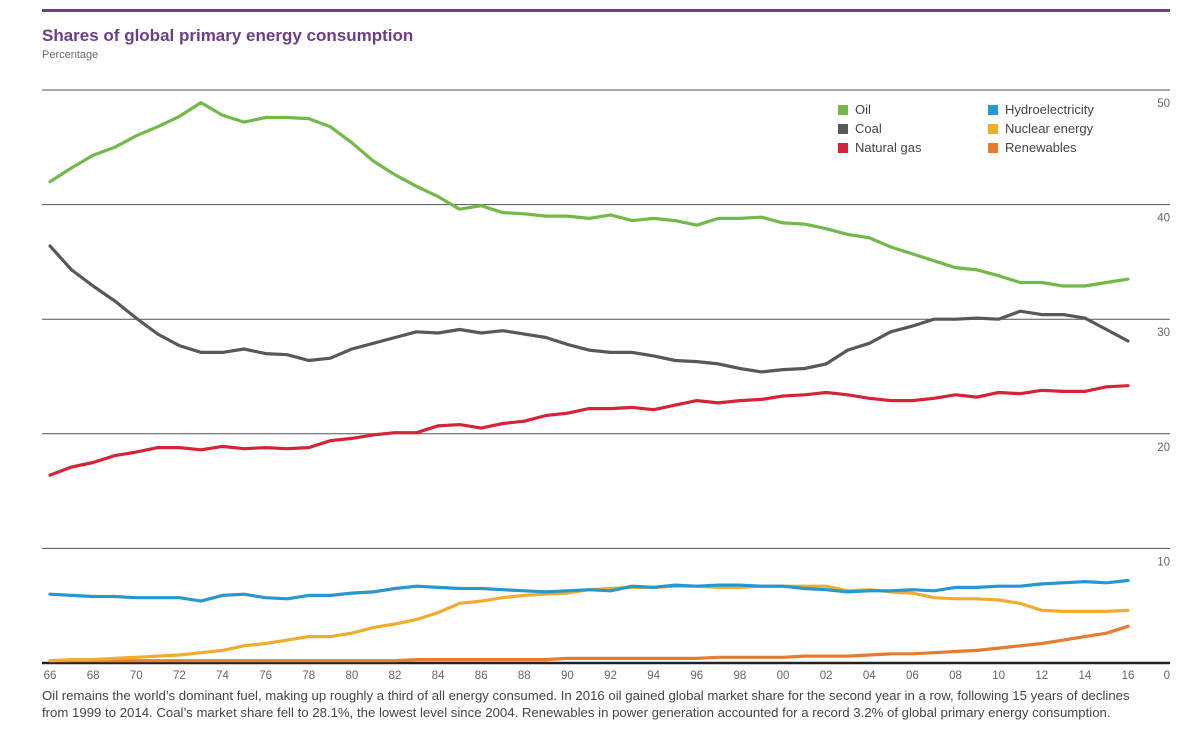 The image size is (1200, 755). I want to click on x-tick-label: 66, so click(50, 676).